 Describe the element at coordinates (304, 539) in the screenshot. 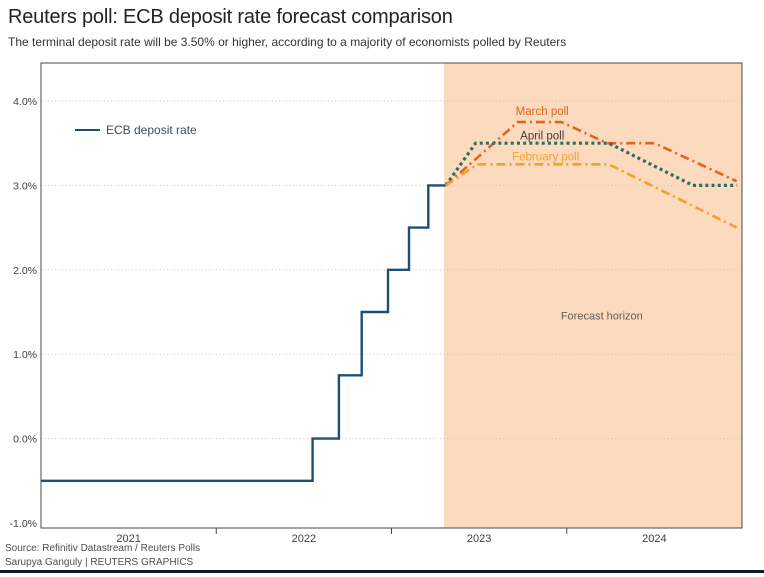

I see `x-axis-label: 2022` at that location.